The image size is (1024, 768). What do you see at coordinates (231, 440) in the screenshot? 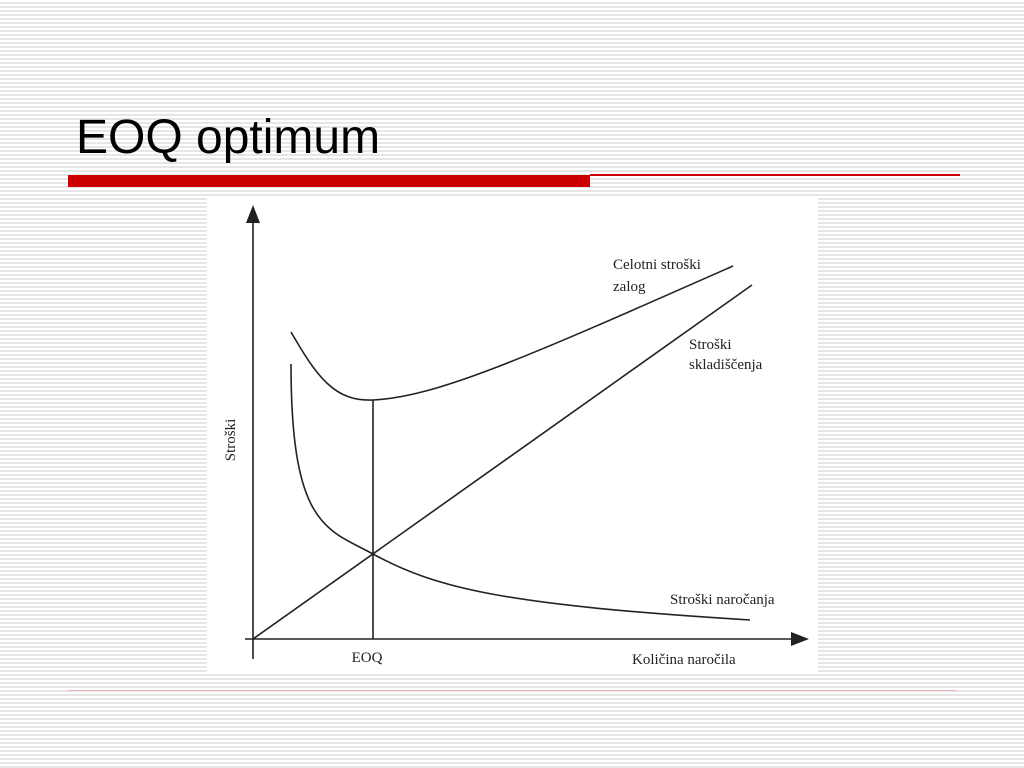
I see `y-axis-label: Stroški` at bounding box center [231, 440].